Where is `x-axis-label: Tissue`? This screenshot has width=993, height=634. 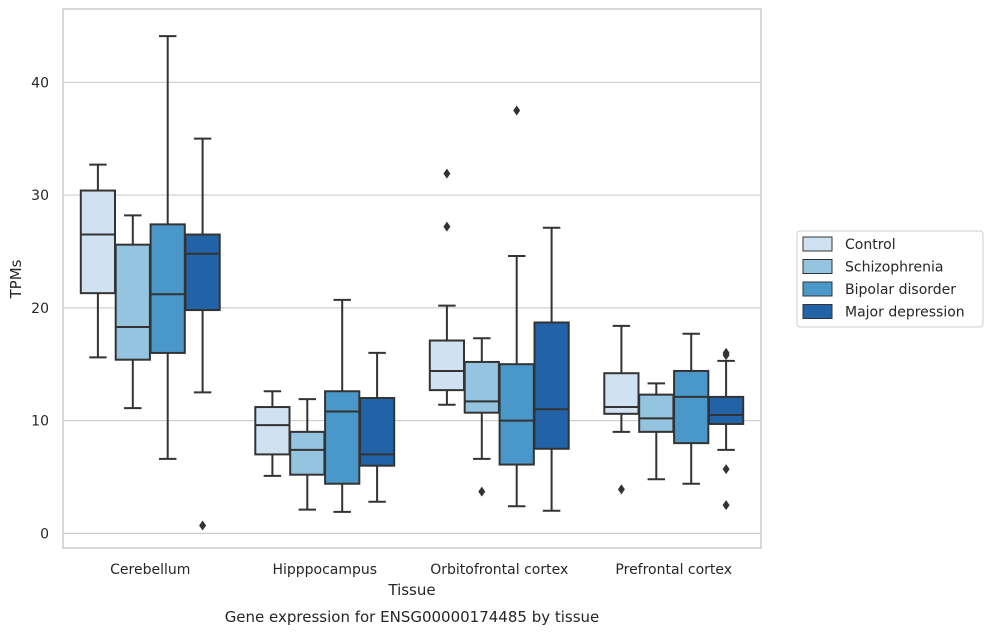
x-axis-label: Tissue is located at coordinates (411, 590).